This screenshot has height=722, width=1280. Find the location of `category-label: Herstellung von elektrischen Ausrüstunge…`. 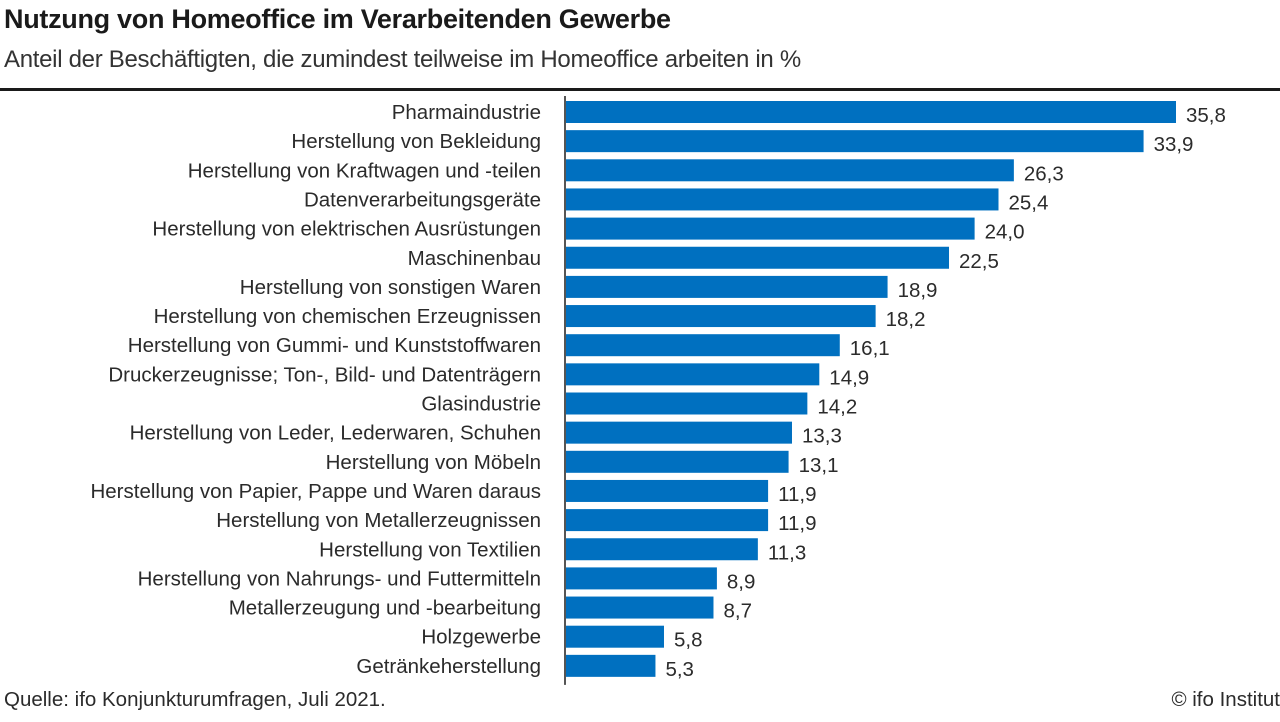

category-label: Herstellung von elektrischen Ausrüstunge… is located at coordinates (346, 229).